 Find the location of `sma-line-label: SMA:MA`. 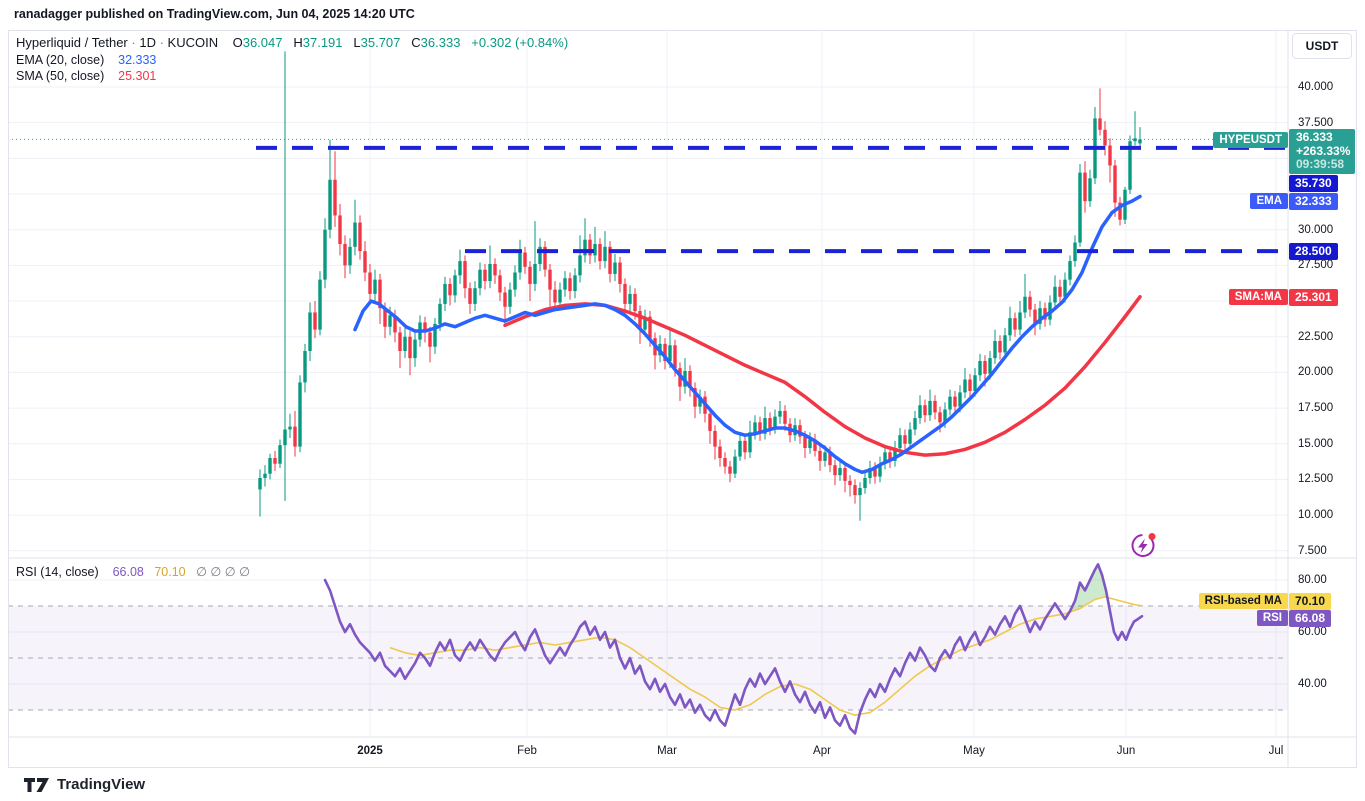

sma-line-label: SMA:MA is located at coordinates (1258, 297).